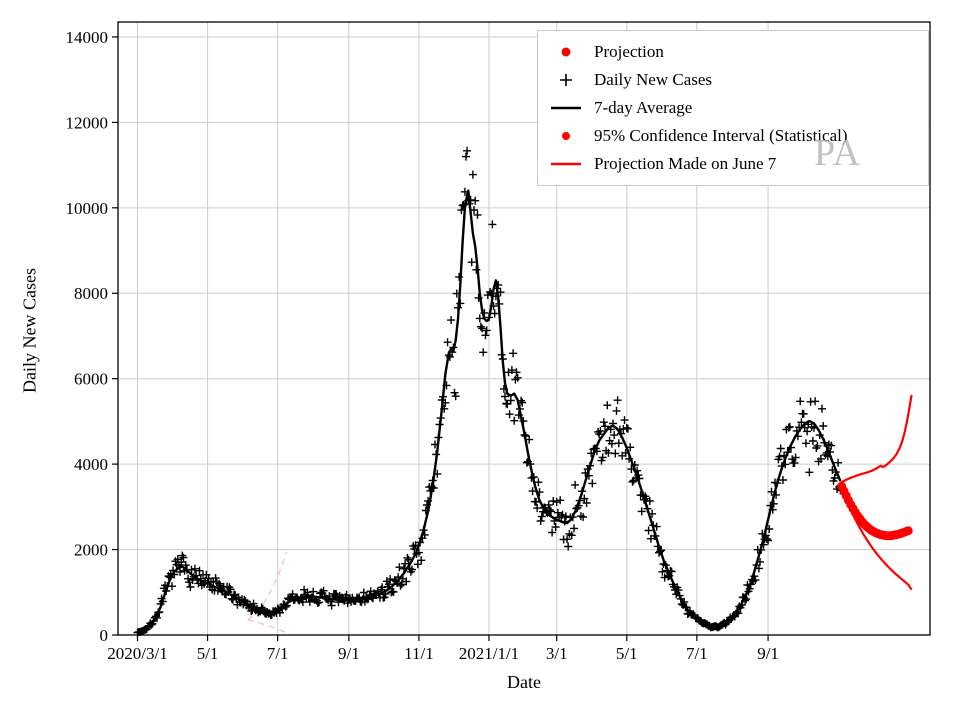  I want to click on y-tick-label: 4000, so click(91, 464).